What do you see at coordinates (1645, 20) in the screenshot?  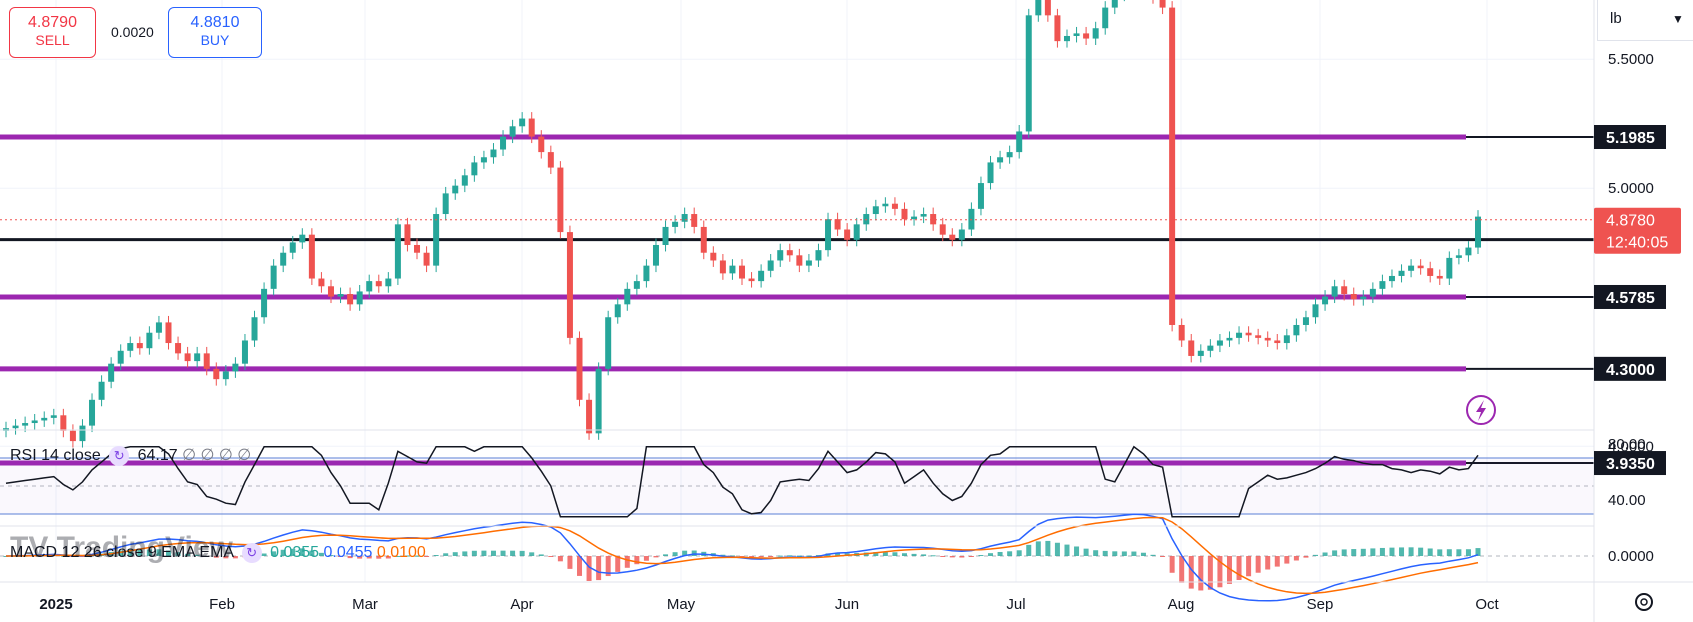 I see `unit-selector: lb ▼` at bounding box center [1645, 20].